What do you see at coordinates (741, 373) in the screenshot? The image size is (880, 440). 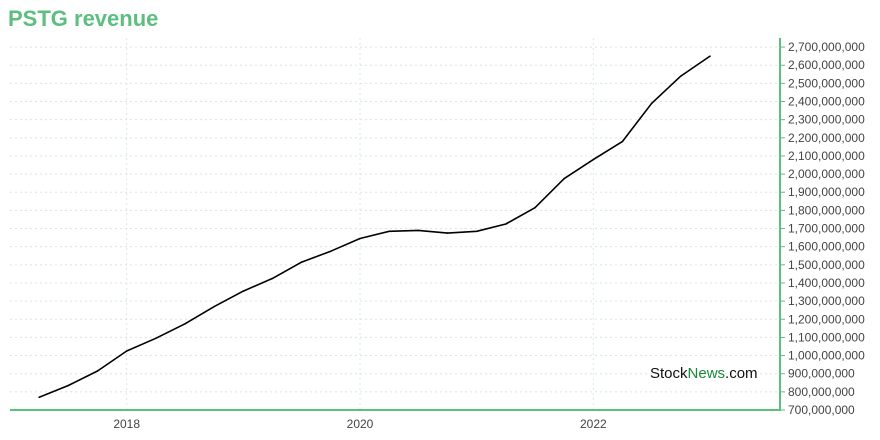 I see `watermark-part3: .com` at bounding box center [741, 373].